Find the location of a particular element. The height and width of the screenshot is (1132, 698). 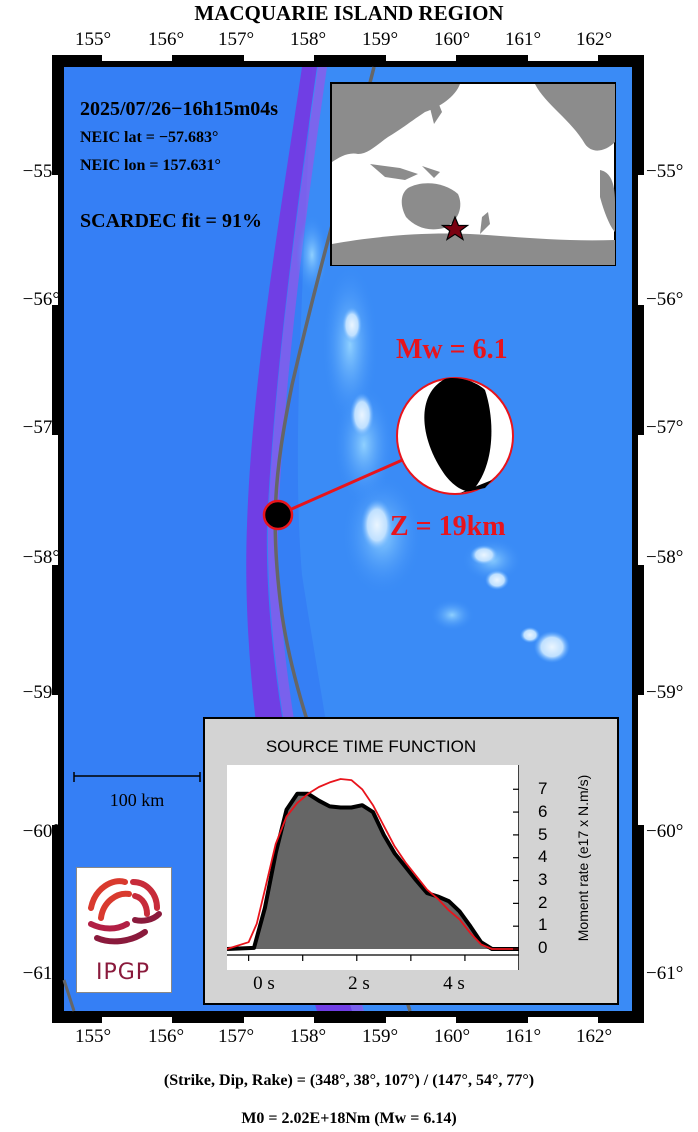

stf-y-tick: 0 is located at coordinates (543, 947).